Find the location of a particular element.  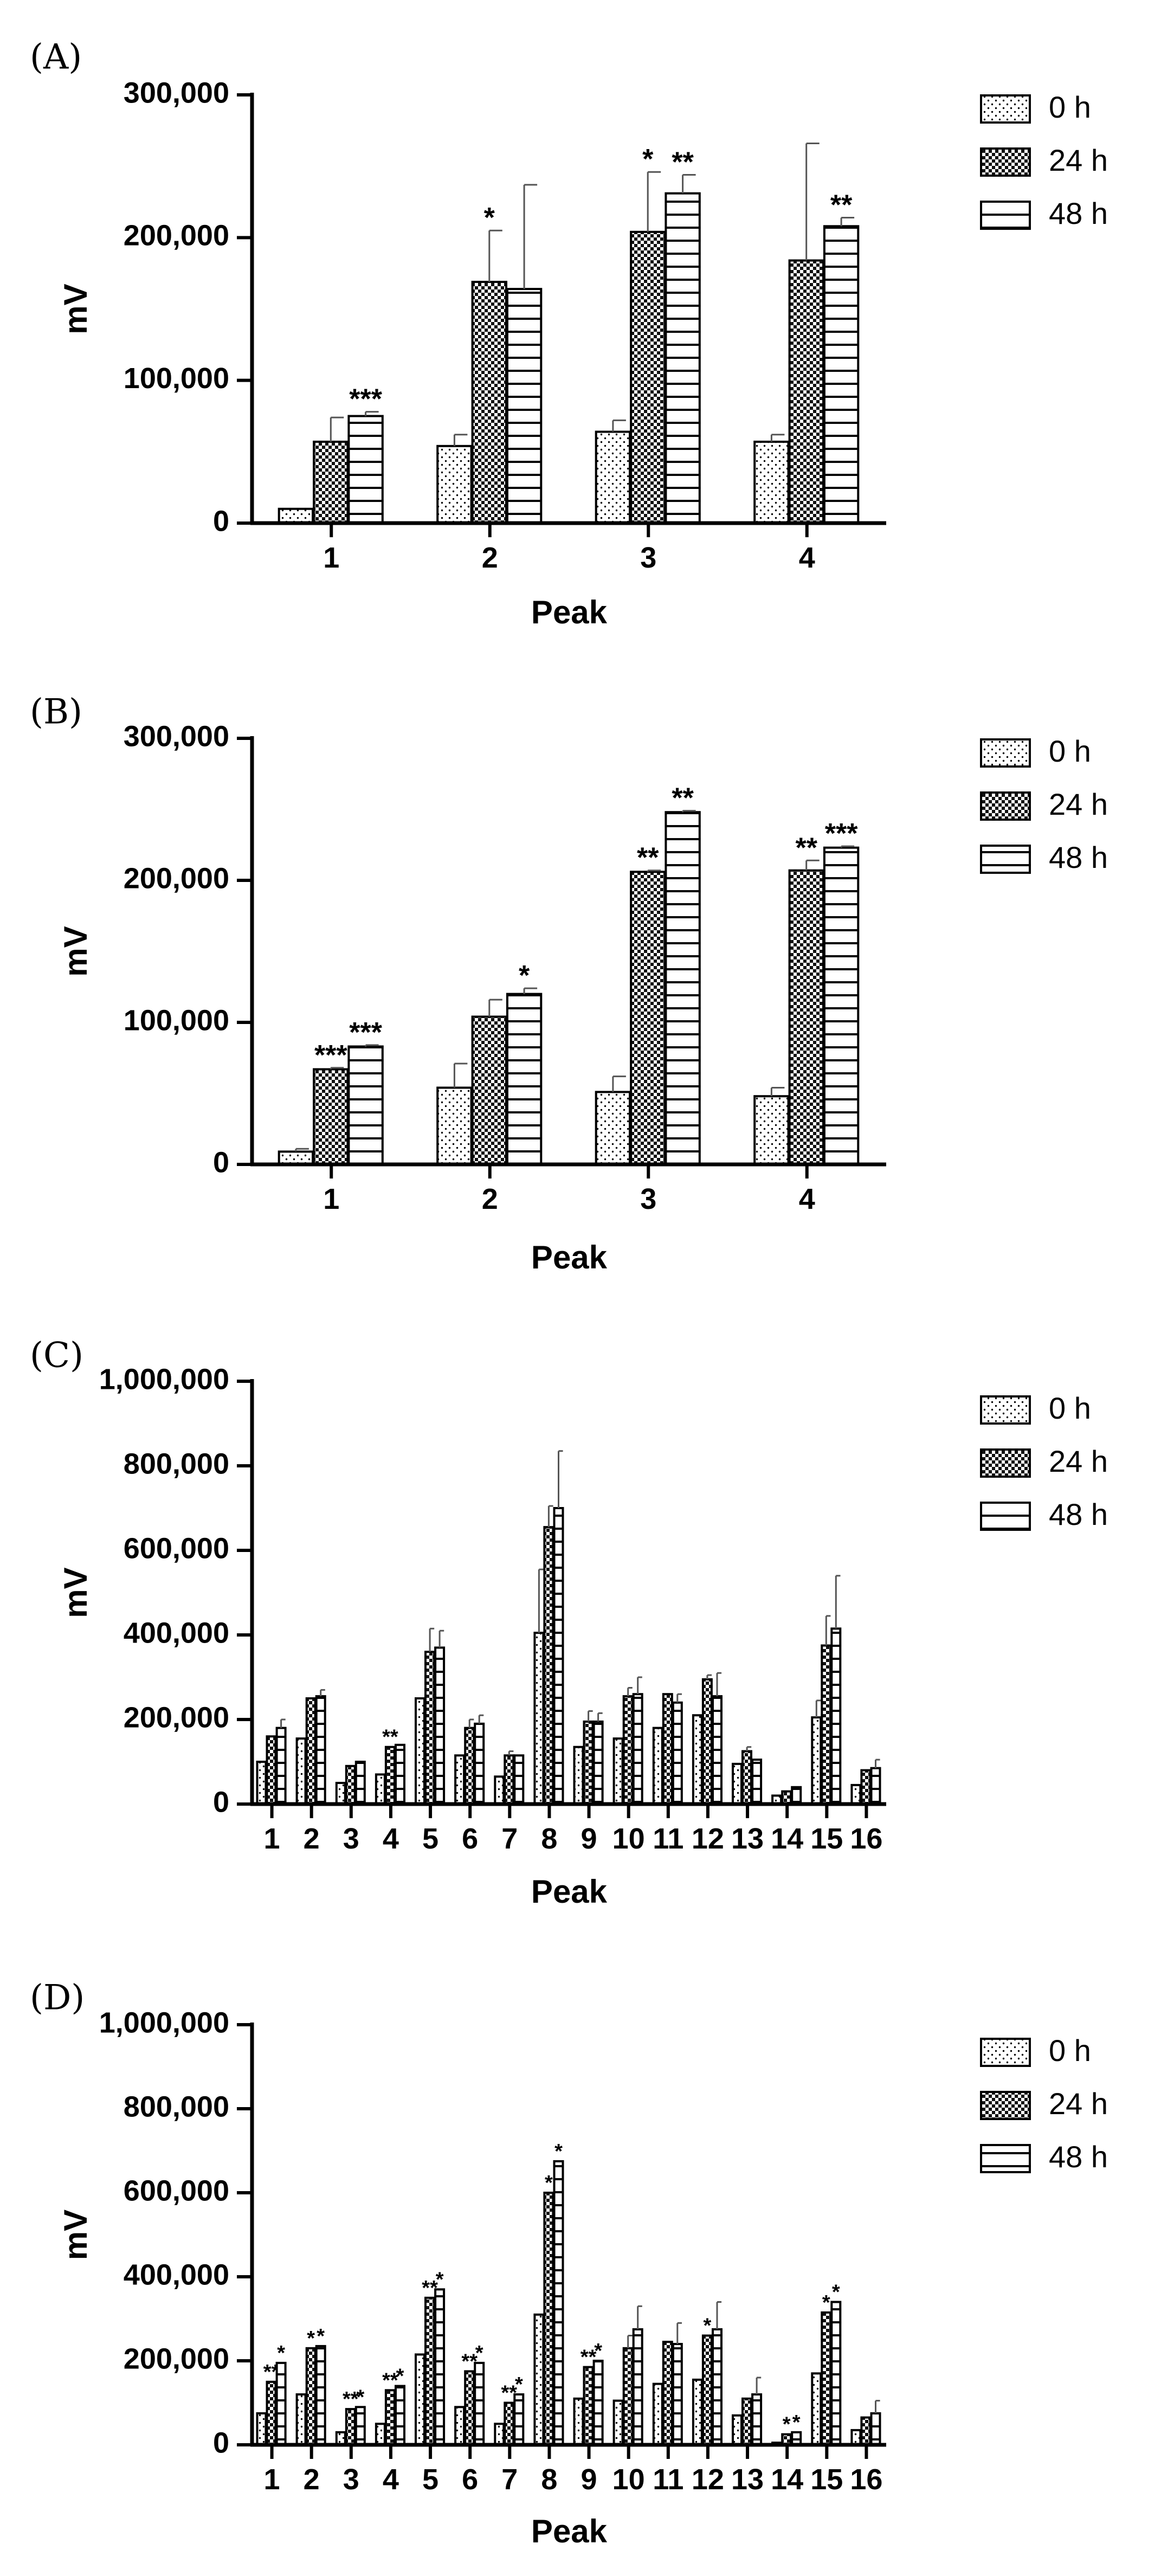

x-tick-label: 12 is located at coordinates (708, 2479).